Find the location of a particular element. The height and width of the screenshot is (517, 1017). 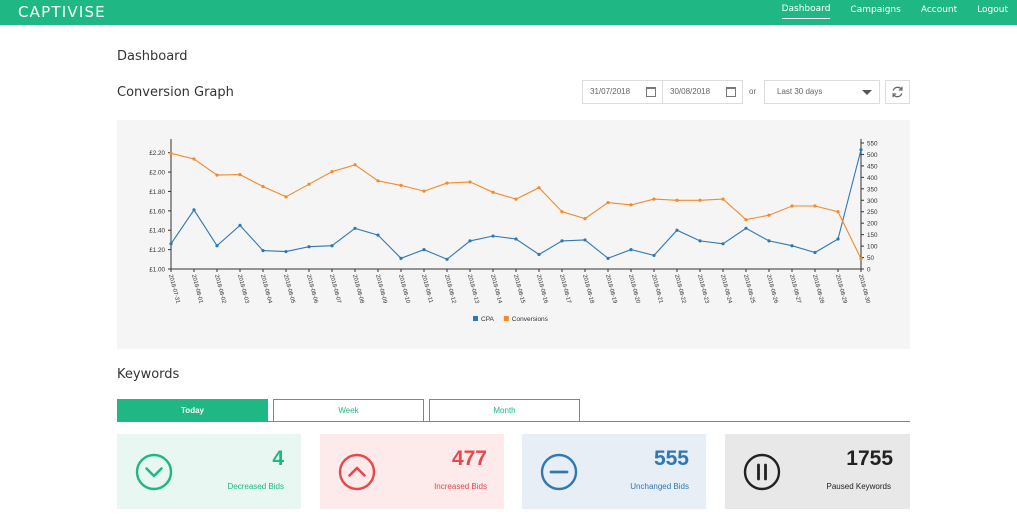

x-tick-label: 2018-08-07 is located at coordinates (334, 289).